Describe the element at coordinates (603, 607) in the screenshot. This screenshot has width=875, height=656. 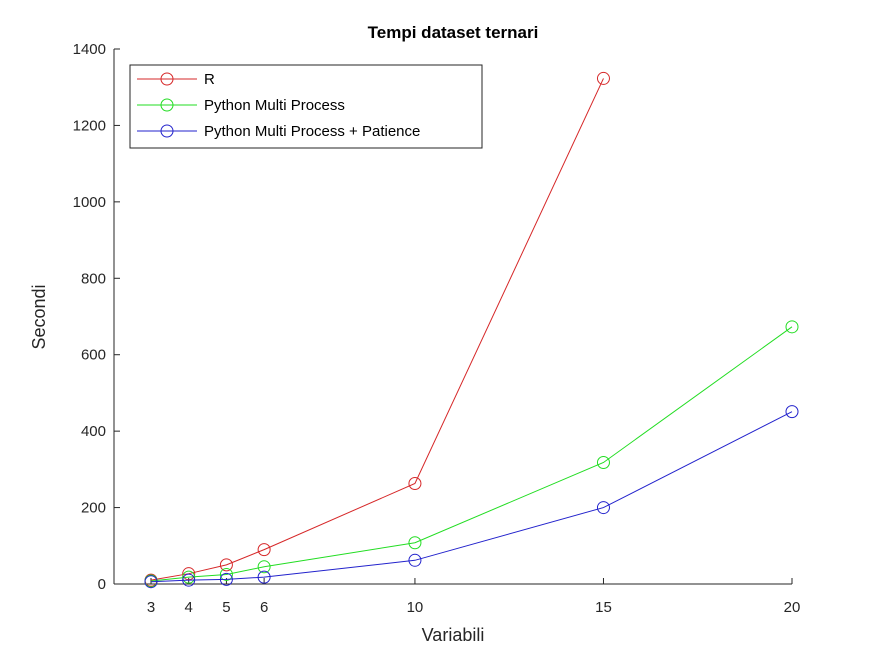
I see `x-tick-label: 15` at that location.